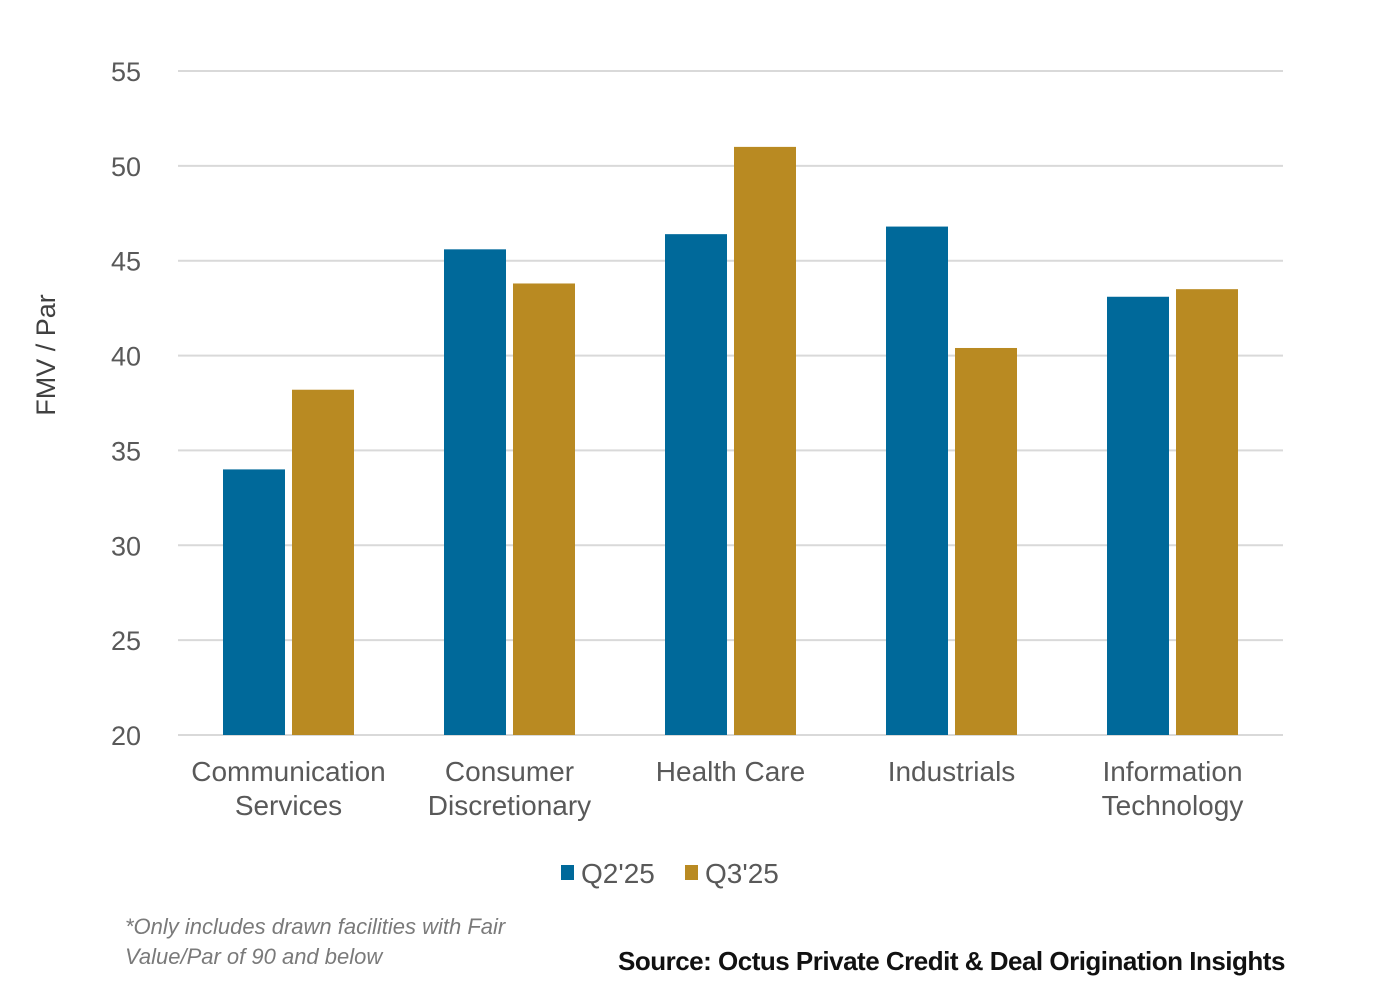  I want to click on x-category-label-line: Discretionary, so click(509, 805).